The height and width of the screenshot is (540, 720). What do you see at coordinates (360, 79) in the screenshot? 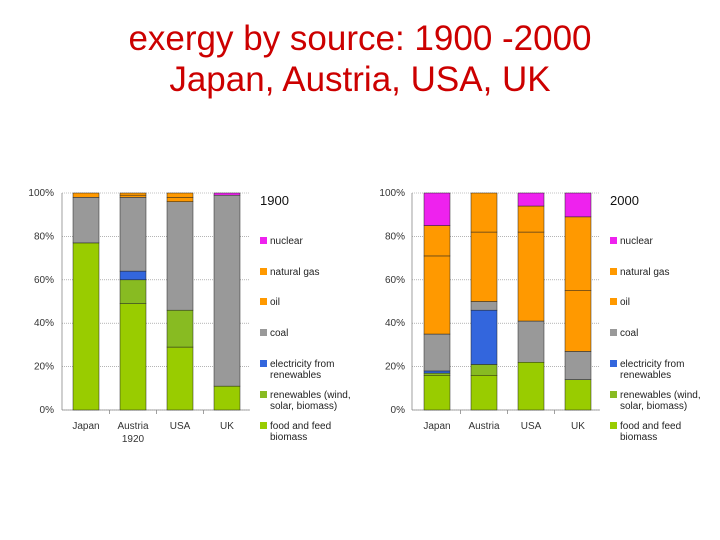
I see `slide-title-line2: Japan, Austria, USA, UK` at bounding box center [360, 79].